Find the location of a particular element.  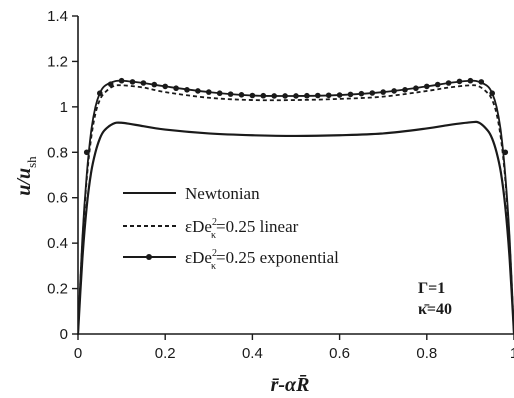

legend-label-3: εDe2 κ=0.25 exponential is located at coordinates (262, 260).